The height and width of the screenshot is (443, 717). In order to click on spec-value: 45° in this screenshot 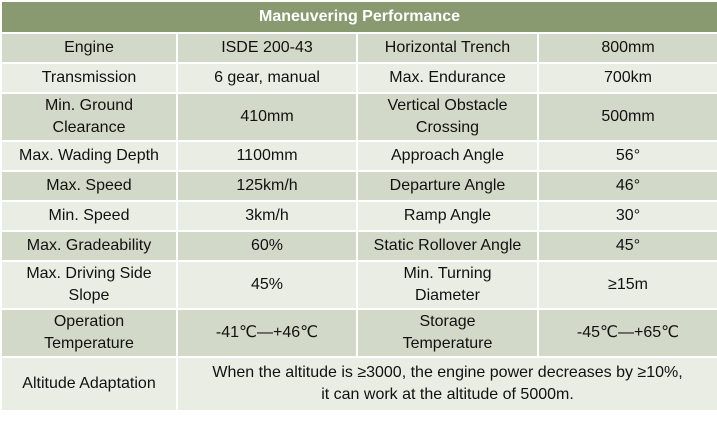, I will do `click(626, 246)`.